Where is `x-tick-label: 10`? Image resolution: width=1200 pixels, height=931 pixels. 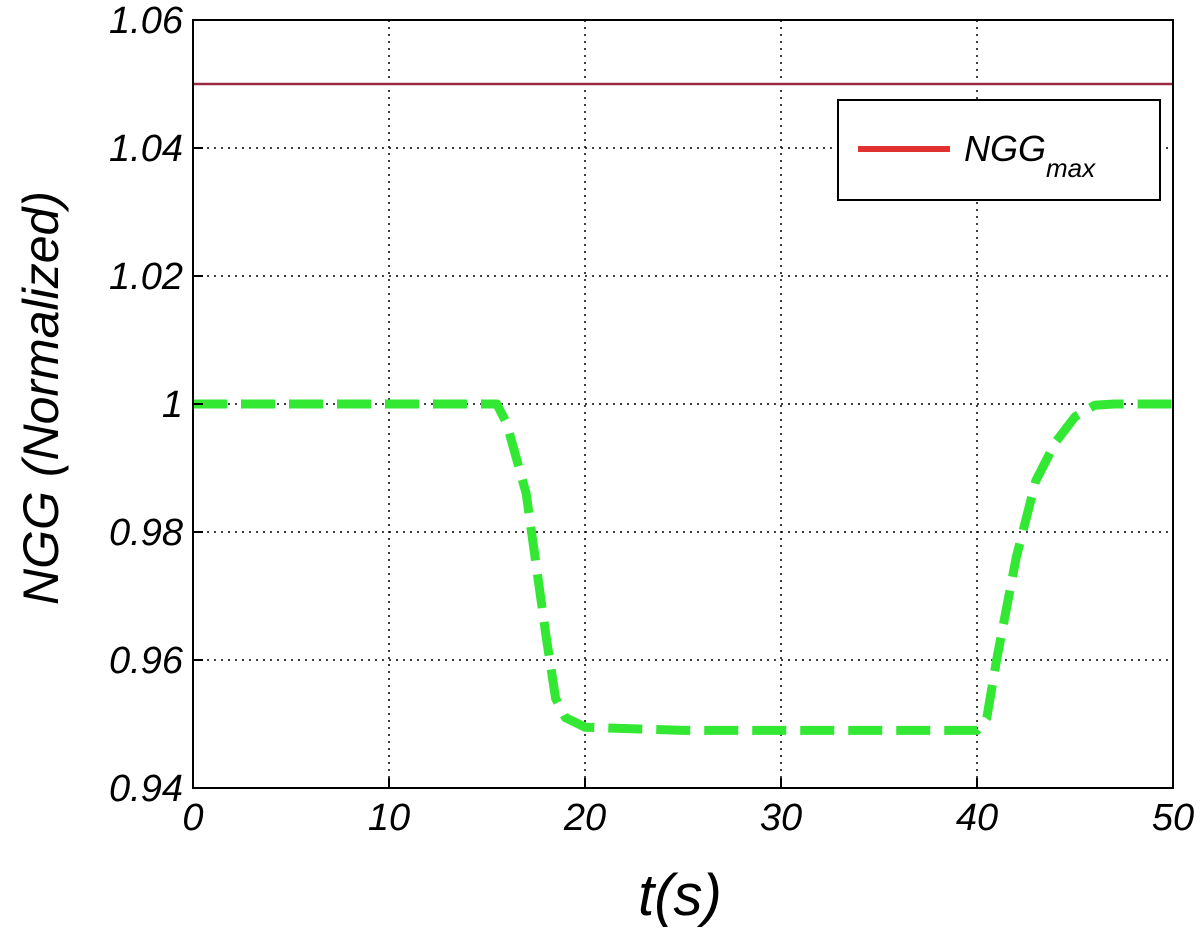
x-tick-label: 10 is located at coordinates (389, 818).